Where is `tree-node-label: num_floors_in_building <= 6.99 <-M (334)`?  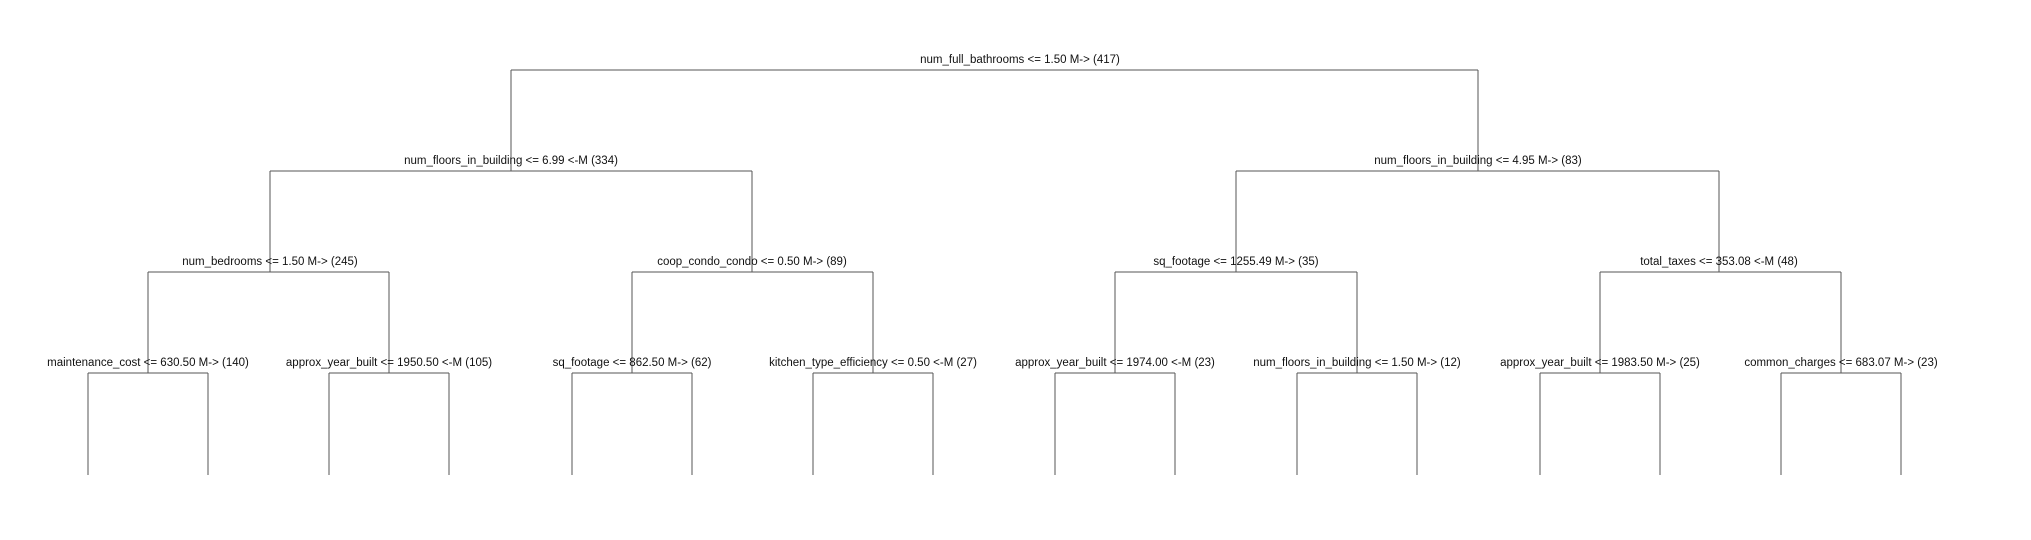 tree-node-label: num_floors_in_building <= 6.99 <-M (334) is located at coordinates (511, 161).